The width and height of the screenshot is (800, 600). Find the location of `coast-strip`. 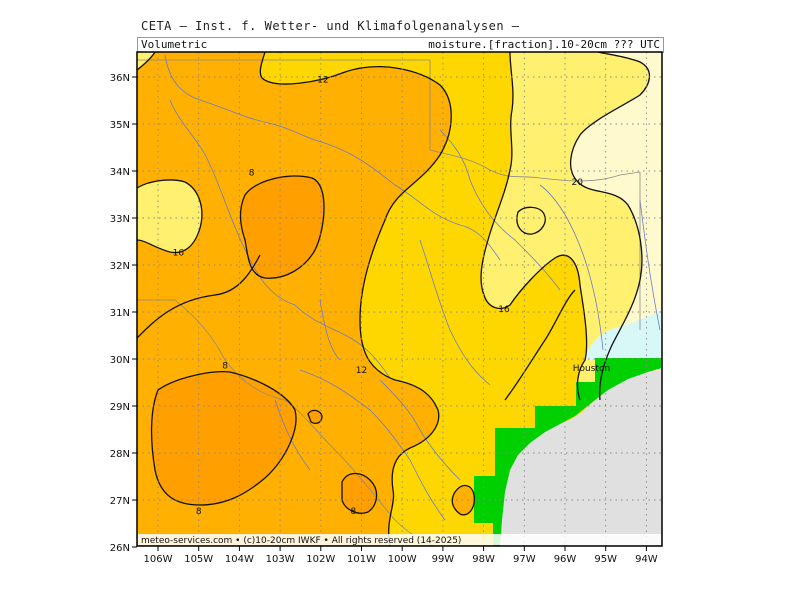

coast-strip is located at coordinates (568, 452).